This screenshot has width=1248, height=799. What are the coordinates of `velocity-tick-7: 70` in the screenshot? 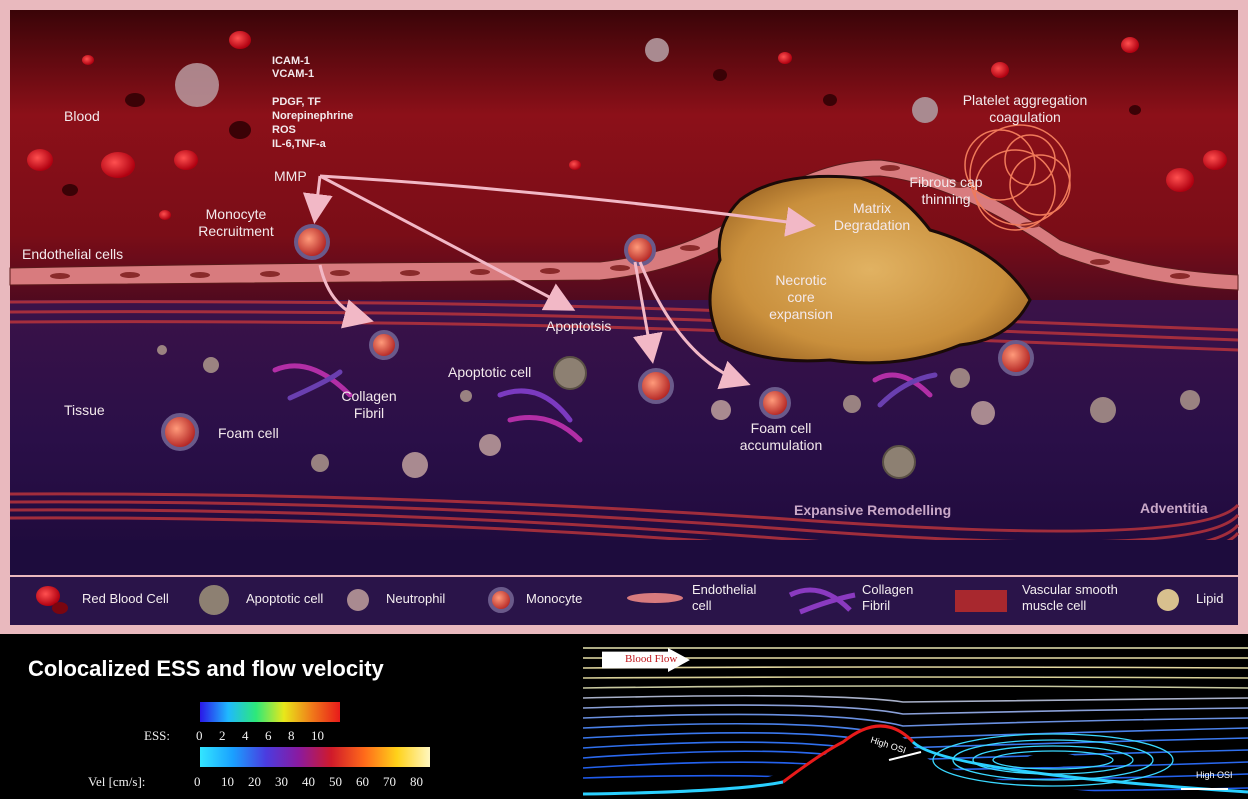 It's located at (389, 781).